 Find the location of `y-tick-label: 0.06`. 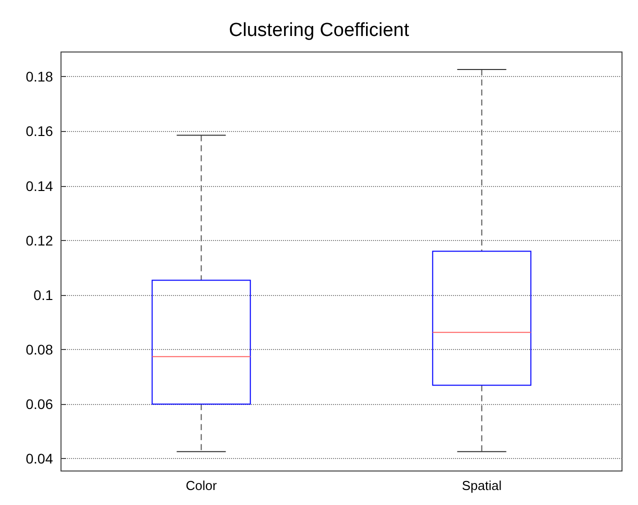

y-tick-label: 0.06 is located at coordinates (40, 404).